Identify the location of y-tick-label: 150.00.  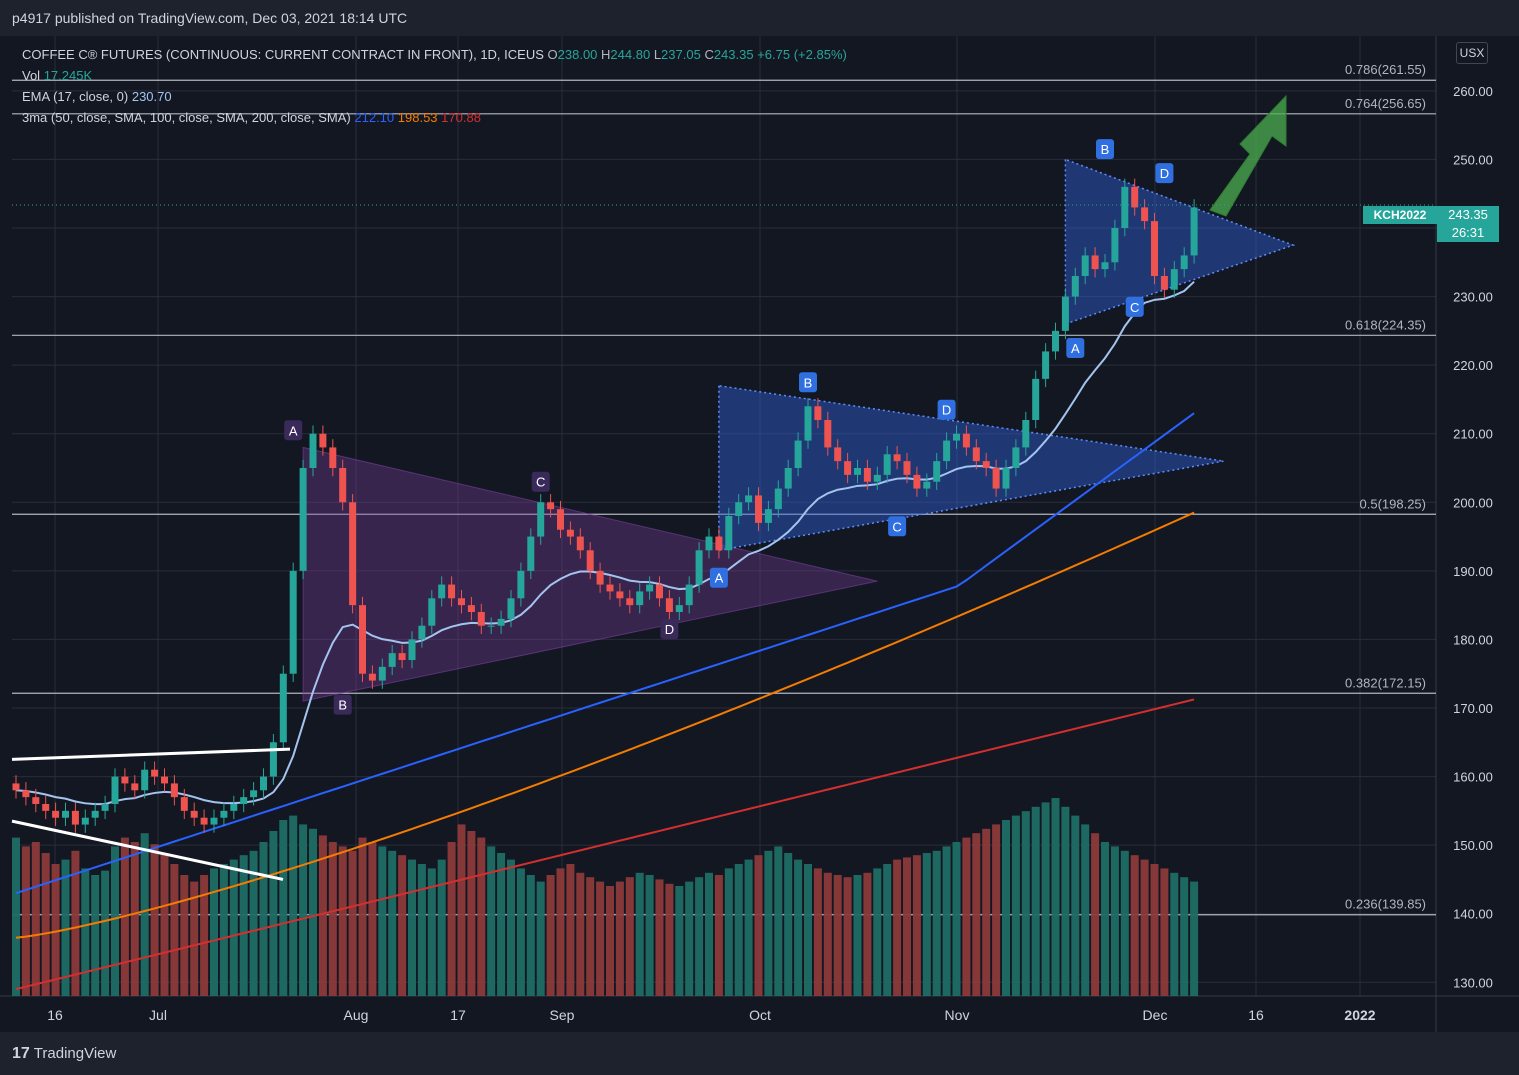
(1473, 845).